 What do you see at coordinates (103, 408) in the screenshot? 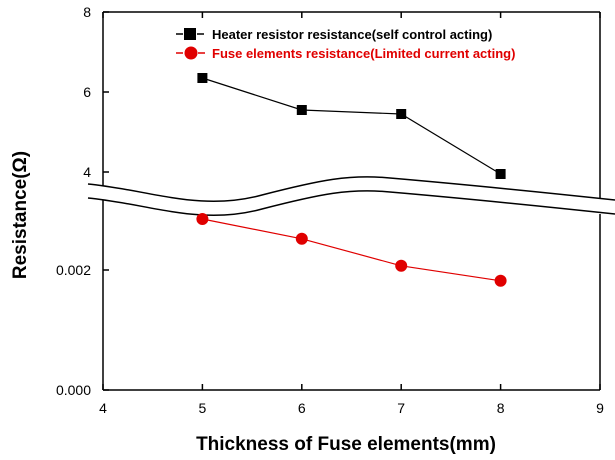
I see `x-tick-label-0: 4` at bounding box center [103, 408].